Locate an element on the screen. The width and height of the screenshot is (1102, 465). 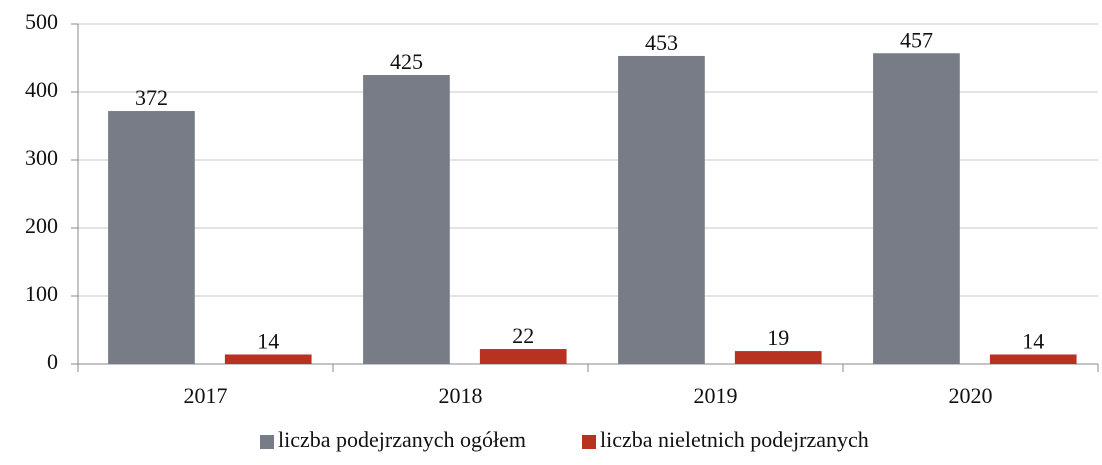
y-tick-label: 400 is located at coordinates (41, 89).